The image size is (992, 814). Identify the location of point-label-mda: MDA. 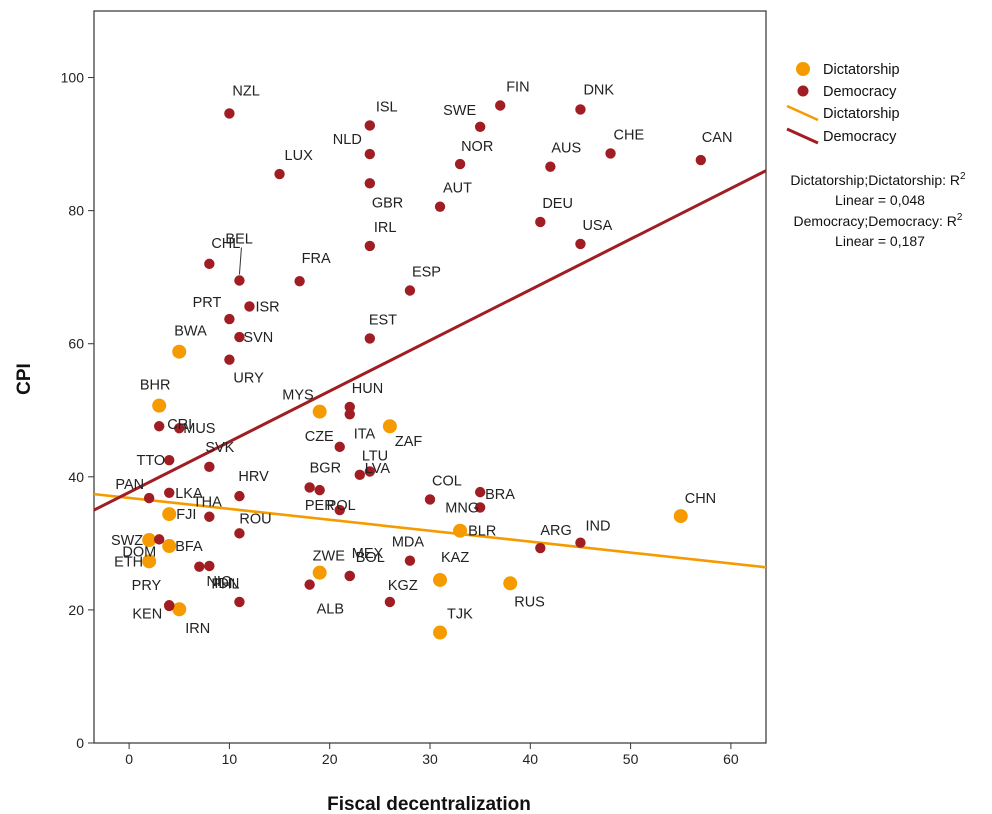
(408, 543).